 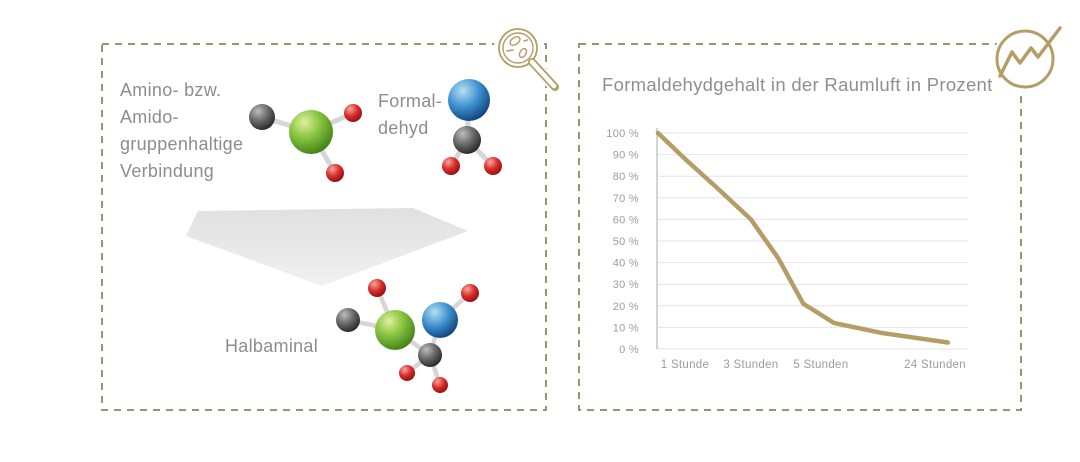 I want to click on x-tick-label: 24 Stunden, so click(x=935, y=365).